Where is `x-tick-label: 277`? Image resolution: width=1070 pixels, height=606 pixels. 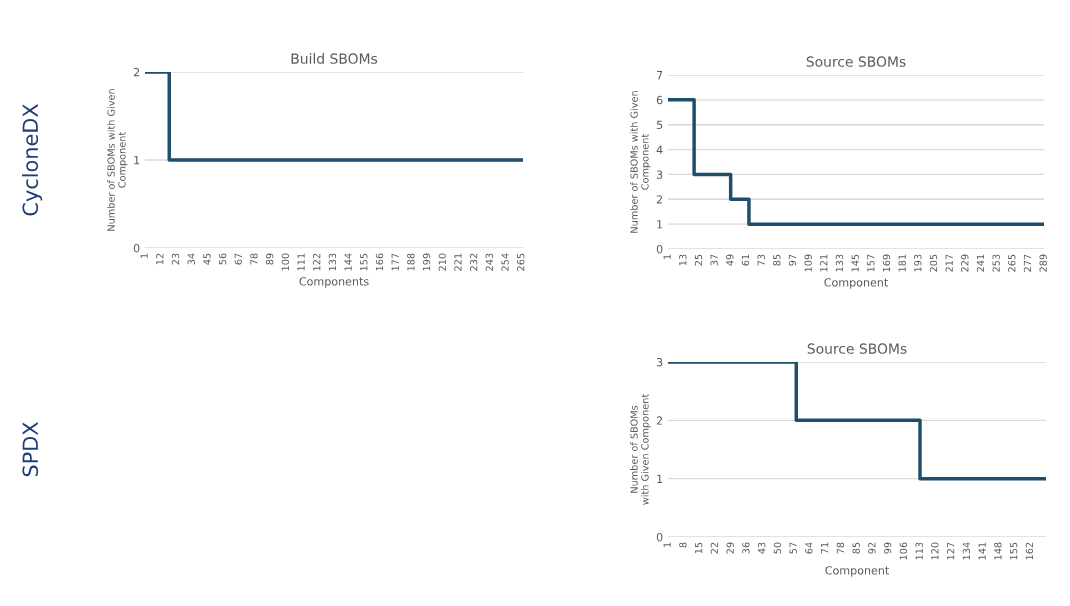 x-tick-label: 277 is located at coordinates (1027, 263).